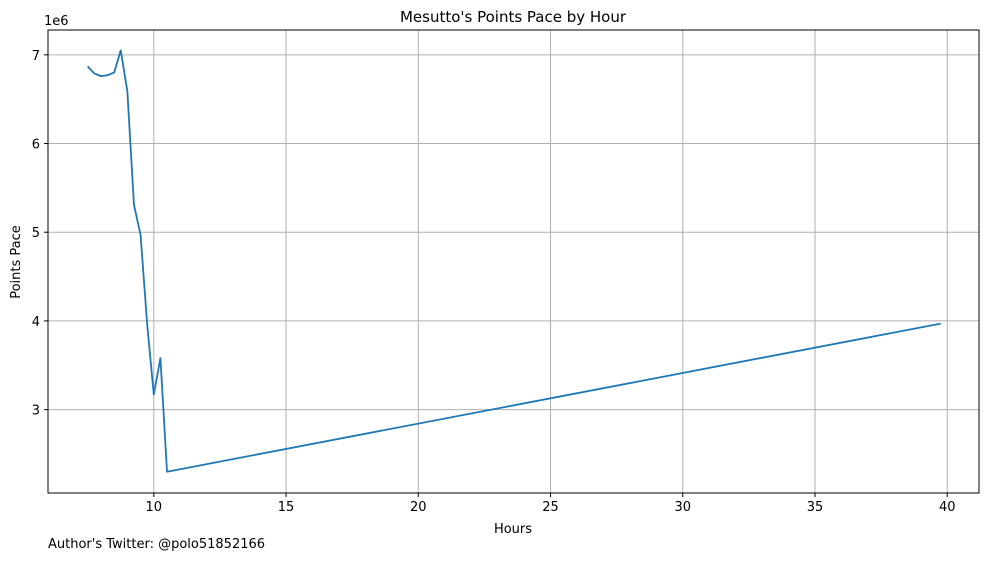 The width and height of the screenshot is (988, 566). I want to click on x-tick-label: 20, so click(418, 507).